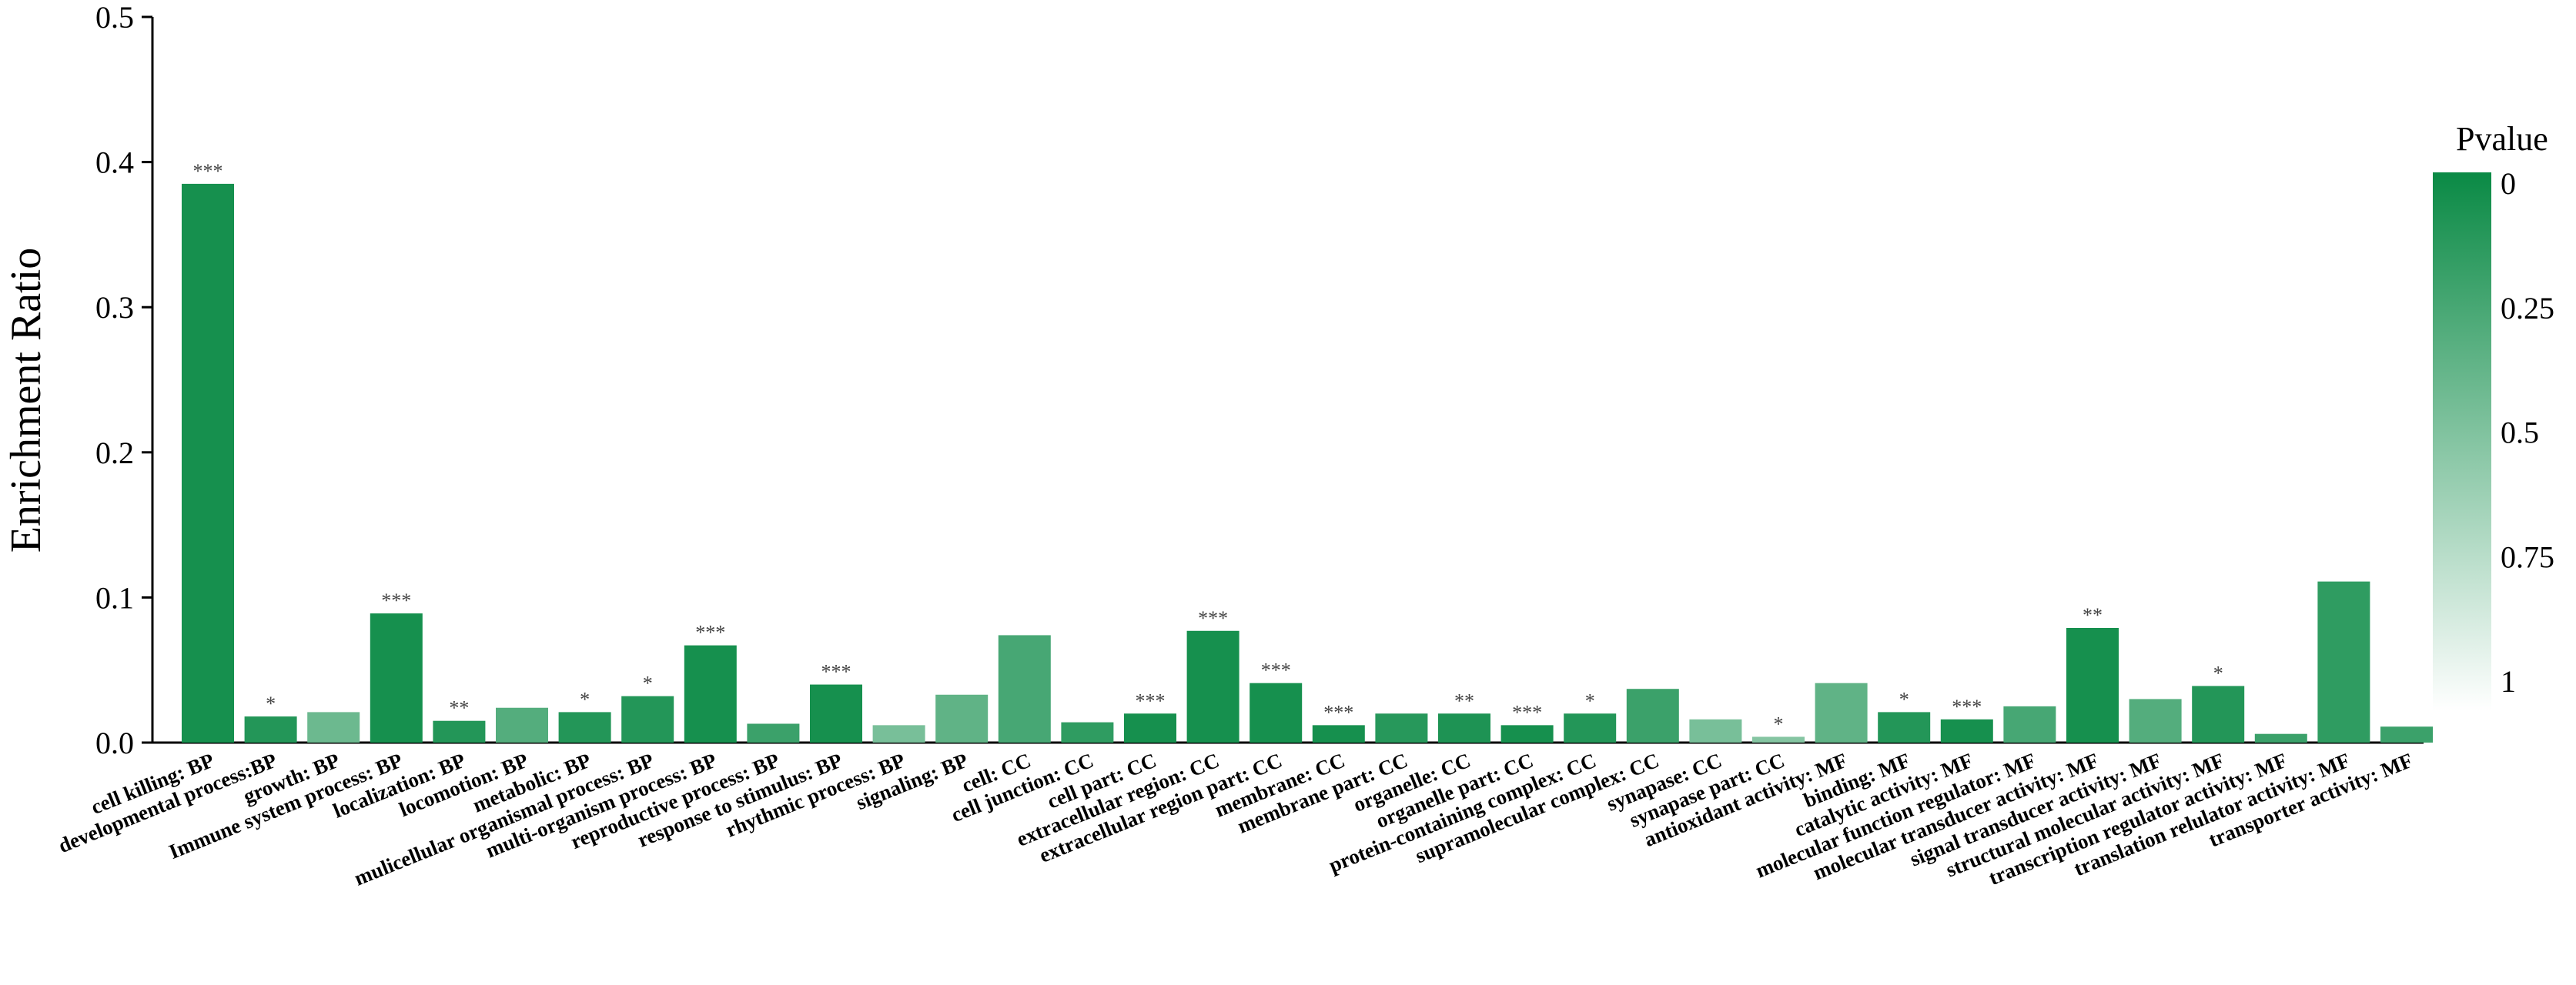 This screenshot has height=985, width=2576. Describe the element at coordinates (2520, 433) in the screenshot. I see `legend-tick-label: 0.5` at that location.